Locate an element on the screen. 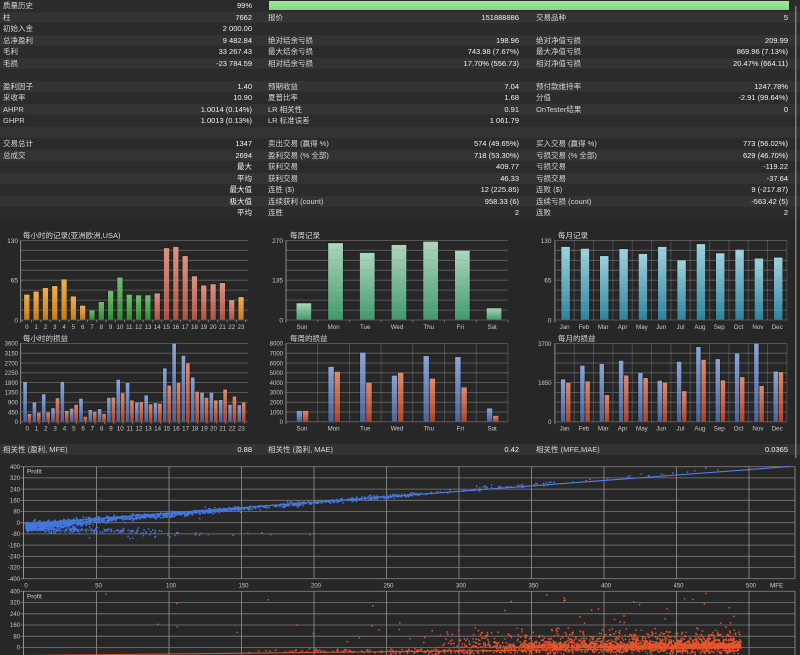 The image size is (800, 655). svg-text: 50 is located at coordinates (98, 586).